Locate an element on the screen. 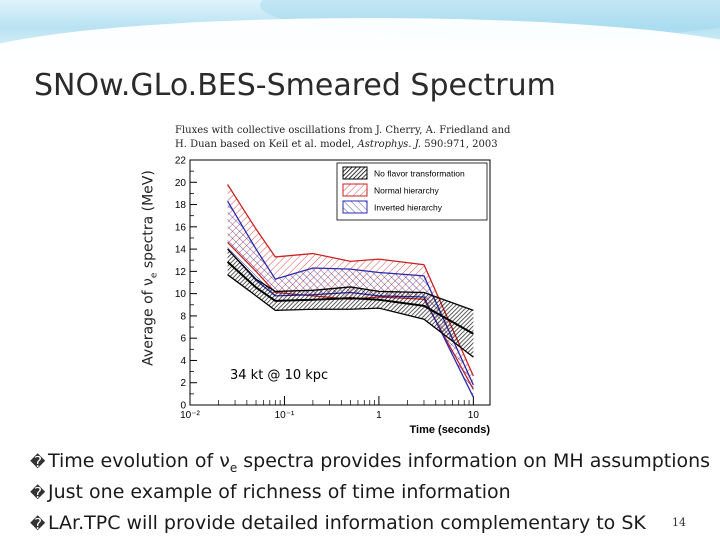 This screenshot has width=720, height=540. x-tick-label: 10⁻² is located at coordinates (190, 415).